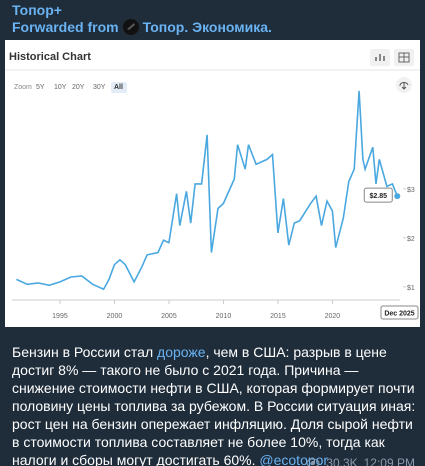 The width and height of the screenshot is (425, 466). I want to click on views: 30.3K, so click(342, 461).